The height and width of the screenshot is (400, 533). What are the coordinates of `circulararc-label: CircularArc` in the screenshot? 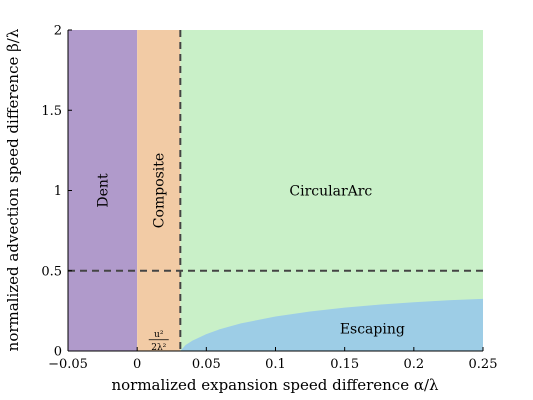 It's located at (330, 192).